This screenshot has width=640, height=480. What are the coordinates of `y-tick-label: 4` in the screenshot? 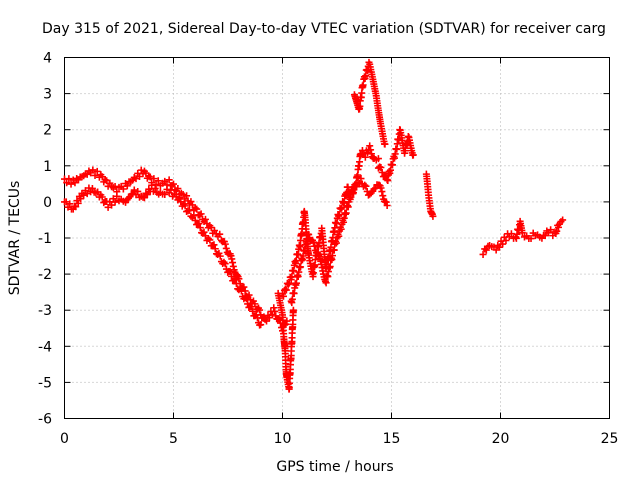 It's located at (47, 59).